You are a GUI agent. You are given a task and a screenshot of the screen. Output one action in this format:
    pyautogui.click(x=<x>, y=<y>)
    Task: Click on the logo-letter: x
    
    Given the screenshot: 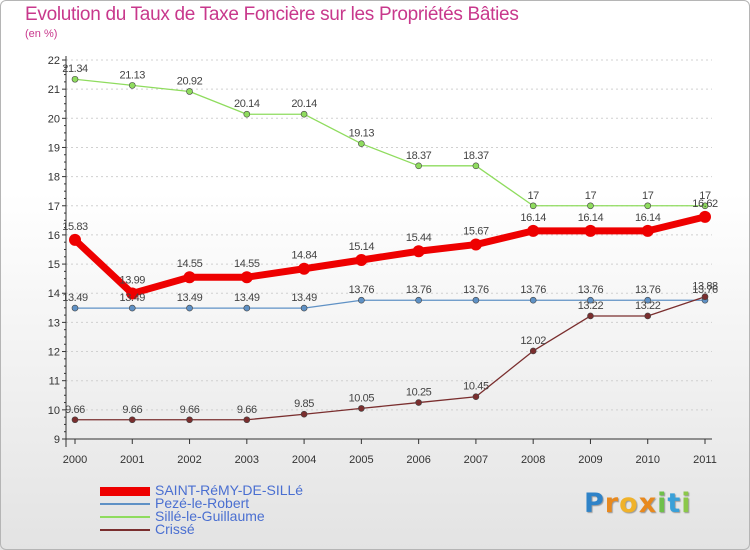 What is the action you would take?
    pyautogui.click(x=648, y=503)
    